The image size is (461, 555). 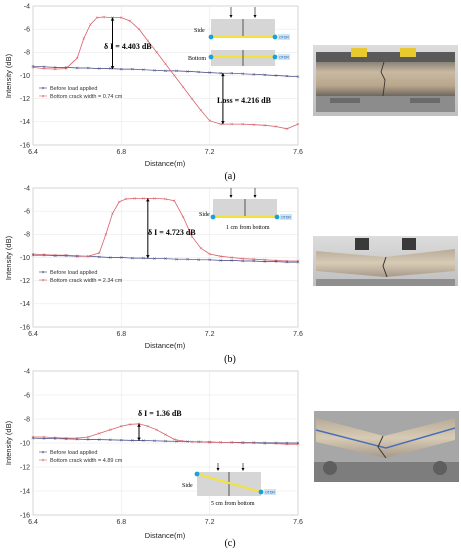 I want to click on specimen-photo-c, so click(x=386, y=446).